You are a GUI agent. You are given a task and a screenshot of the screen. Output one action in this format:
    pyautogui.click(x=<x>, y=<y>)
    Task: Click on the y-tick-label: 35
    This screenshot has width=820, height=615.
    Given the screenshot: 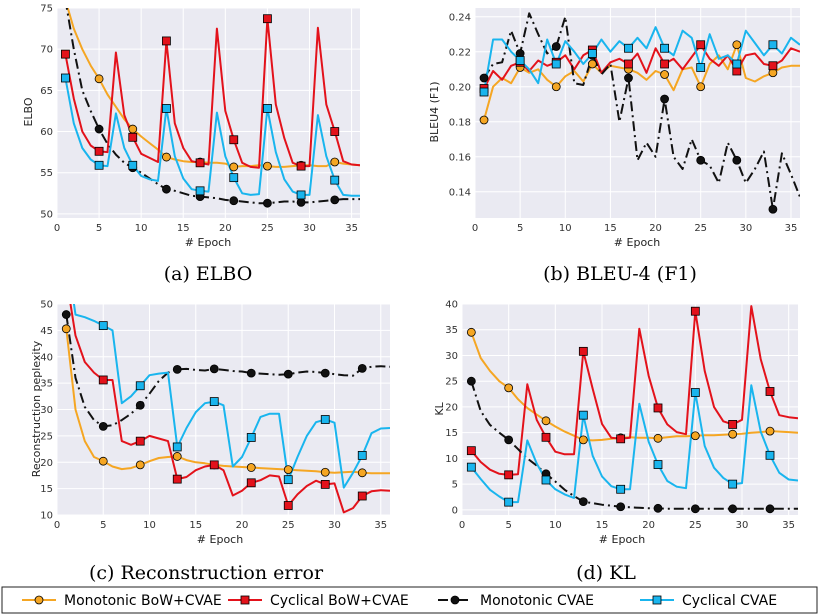 What is the action you would take?
    pyautogui.click(x=46, y=384)
    